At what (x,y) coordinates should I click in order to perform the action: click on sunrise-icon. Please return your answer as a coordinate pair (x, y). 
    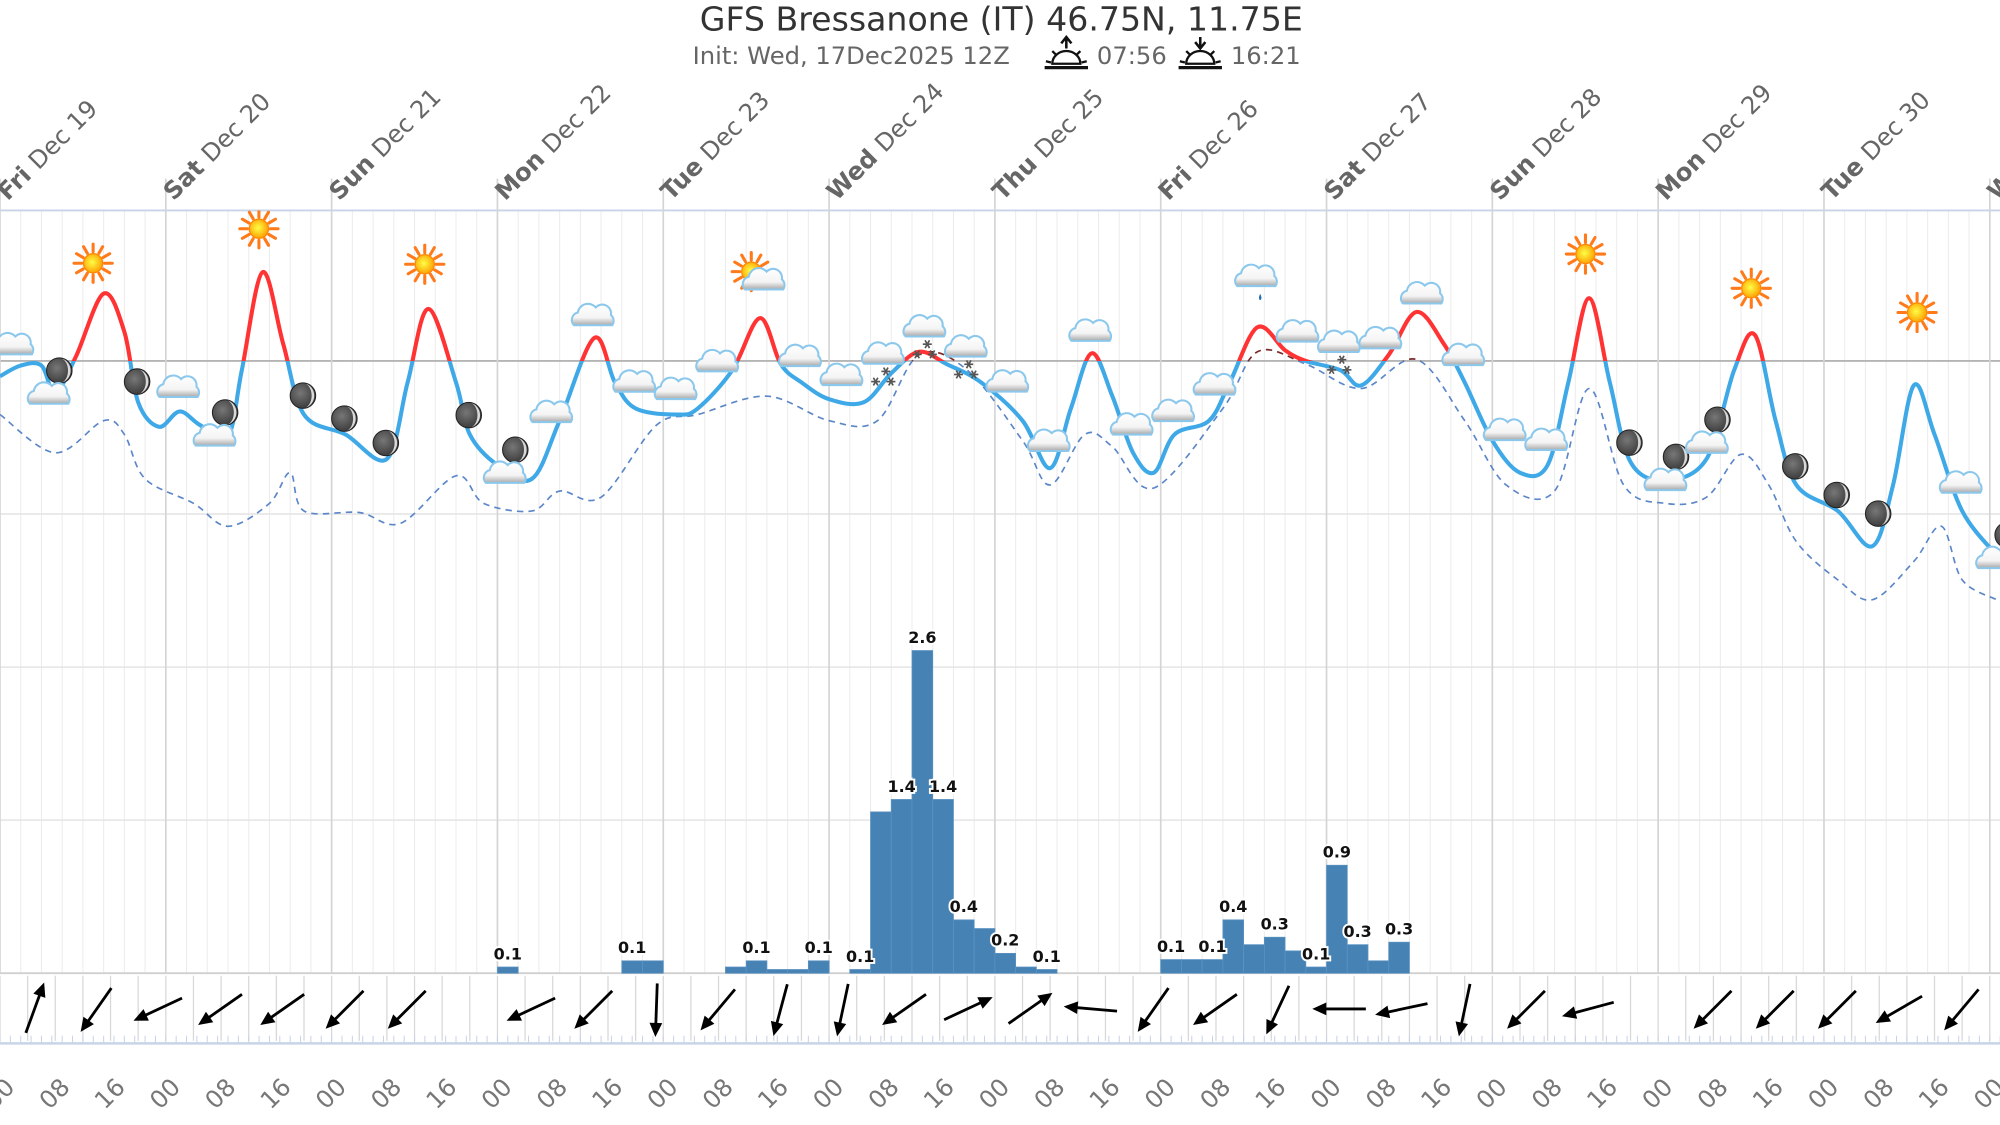
    Looking at the image, I should click on (1066, 52).